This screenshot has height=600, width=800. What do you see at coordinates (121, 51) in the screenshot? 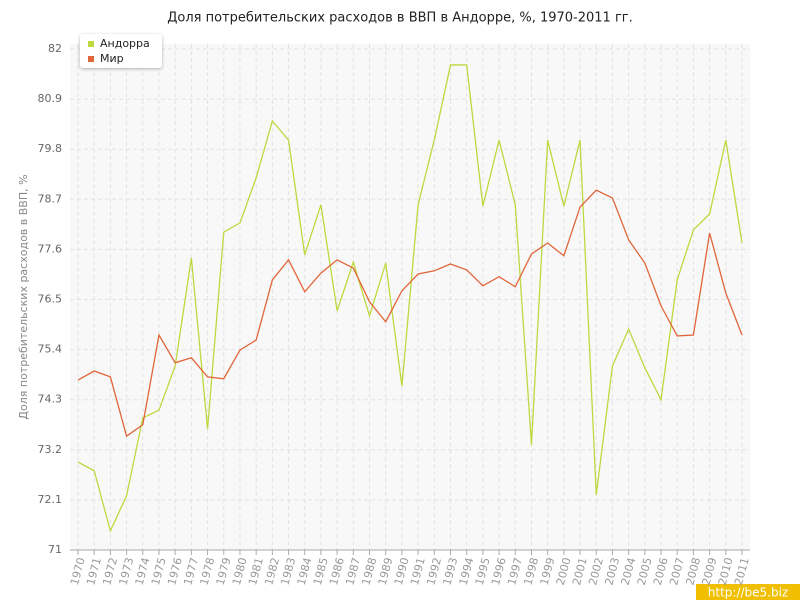
I see `legend-box` at bounding box center [121, 51].